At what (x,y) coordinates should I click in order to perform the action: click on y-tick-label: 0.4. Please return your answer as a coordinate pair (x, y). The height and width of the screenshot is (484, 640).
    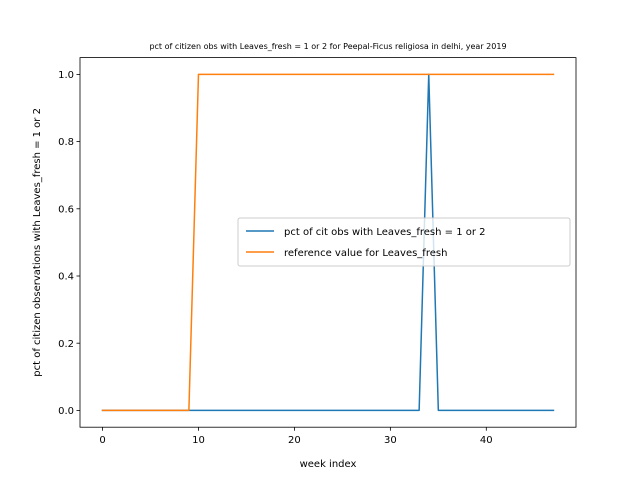
    Looking at the image, I should click on (66, 277).